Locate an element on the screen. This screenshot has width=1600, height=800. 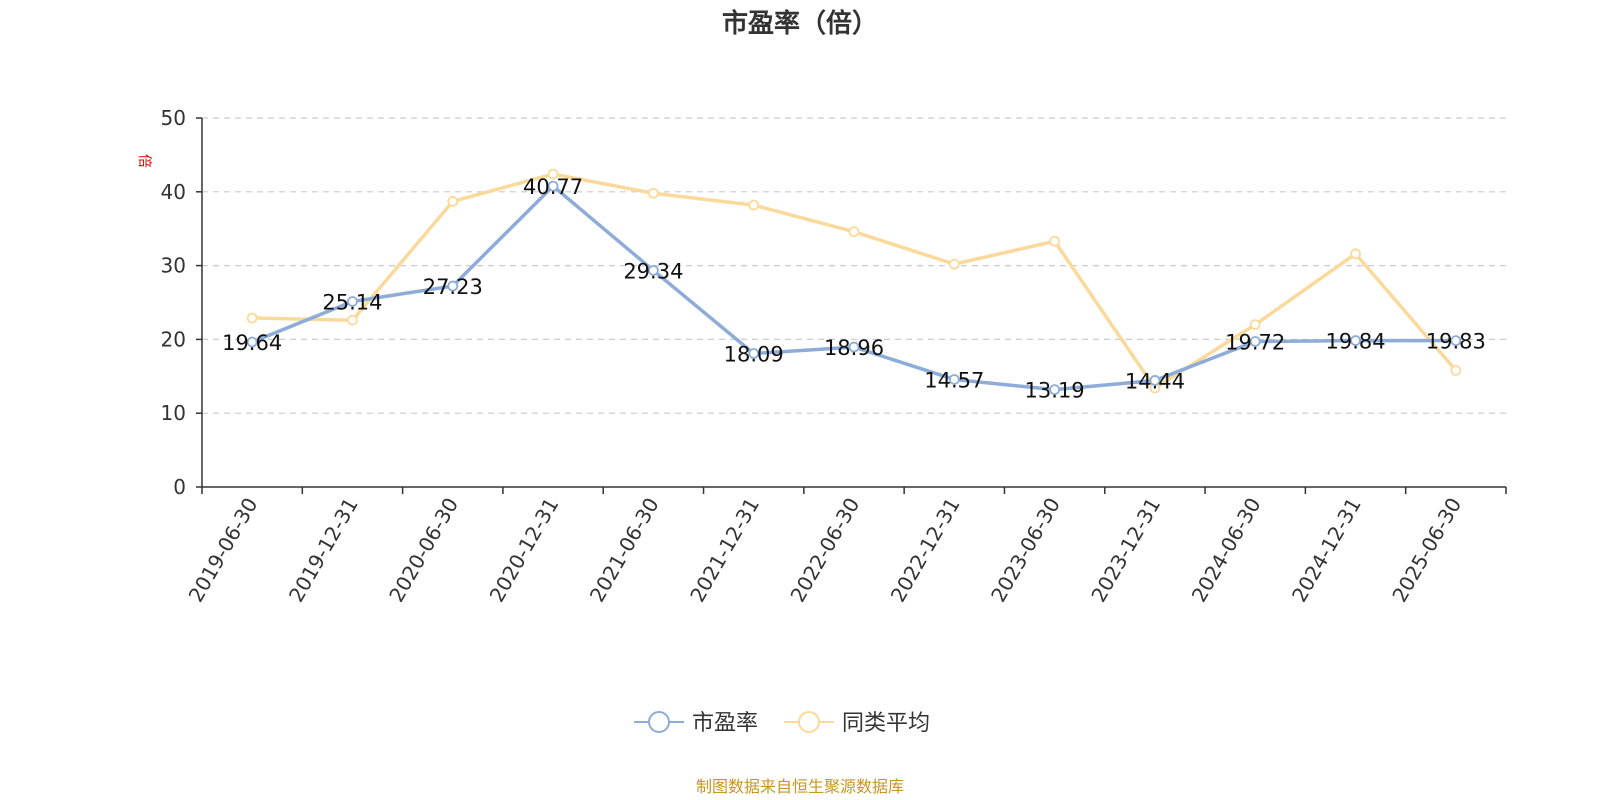
y-tick-label: 50 is located at coordinates (173, 118).